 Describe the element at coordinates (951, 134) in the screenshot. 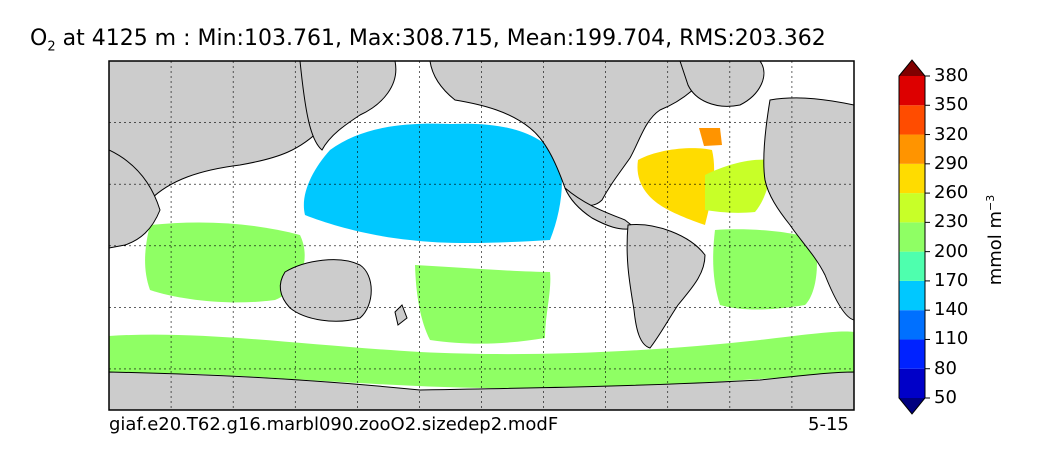

I see `colorbar-tick-label: 320` at that location.